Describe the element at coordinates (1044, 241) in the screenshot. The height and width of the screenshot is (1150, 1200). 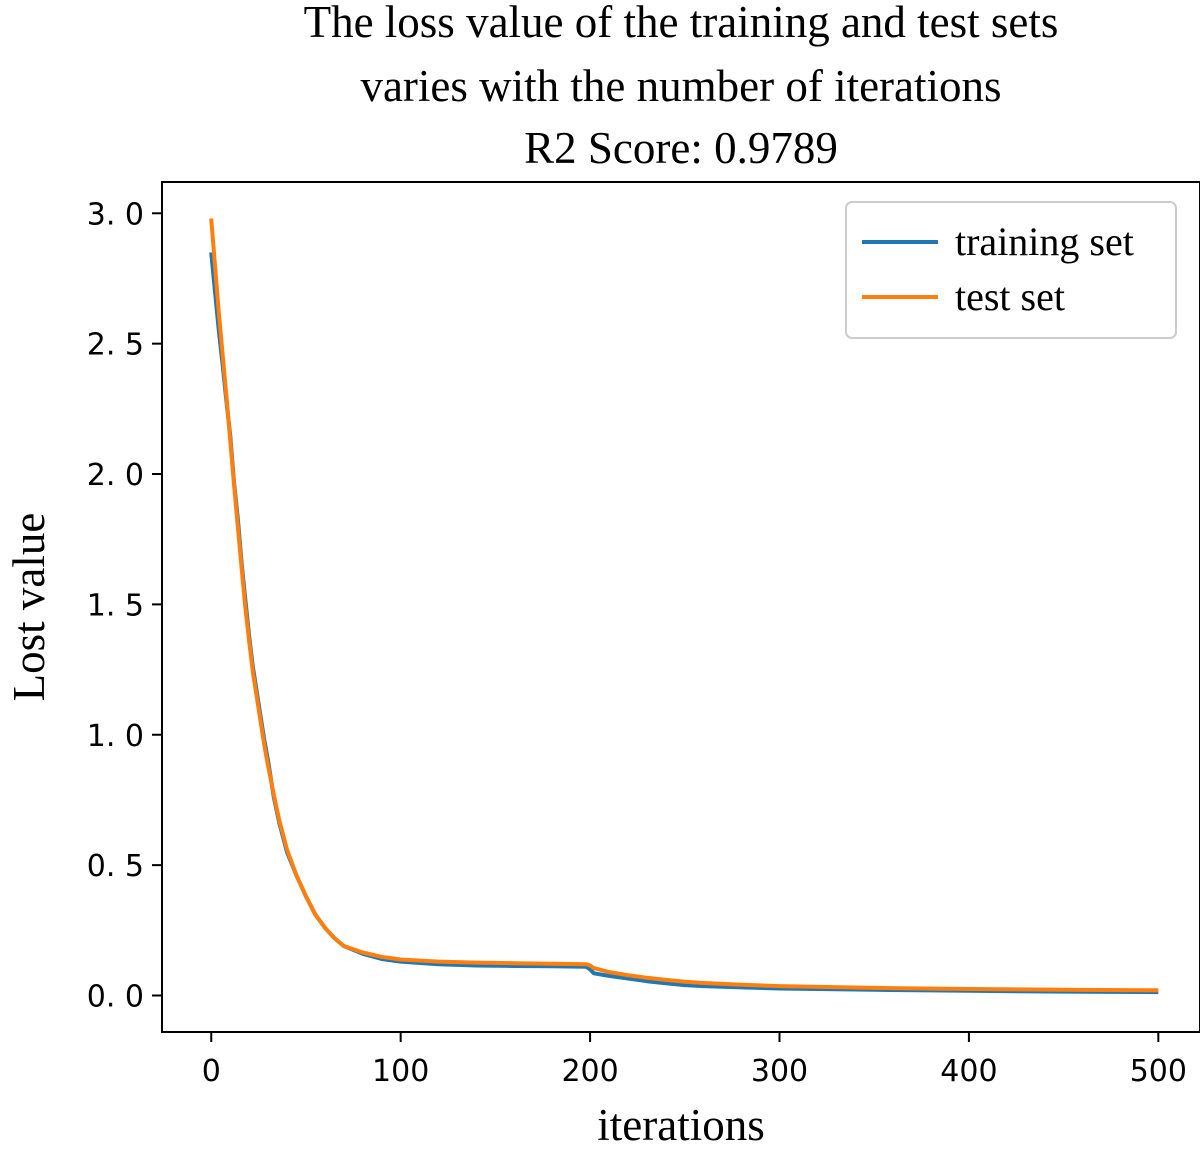
I see `legend-label-training-set: training set` at that location.